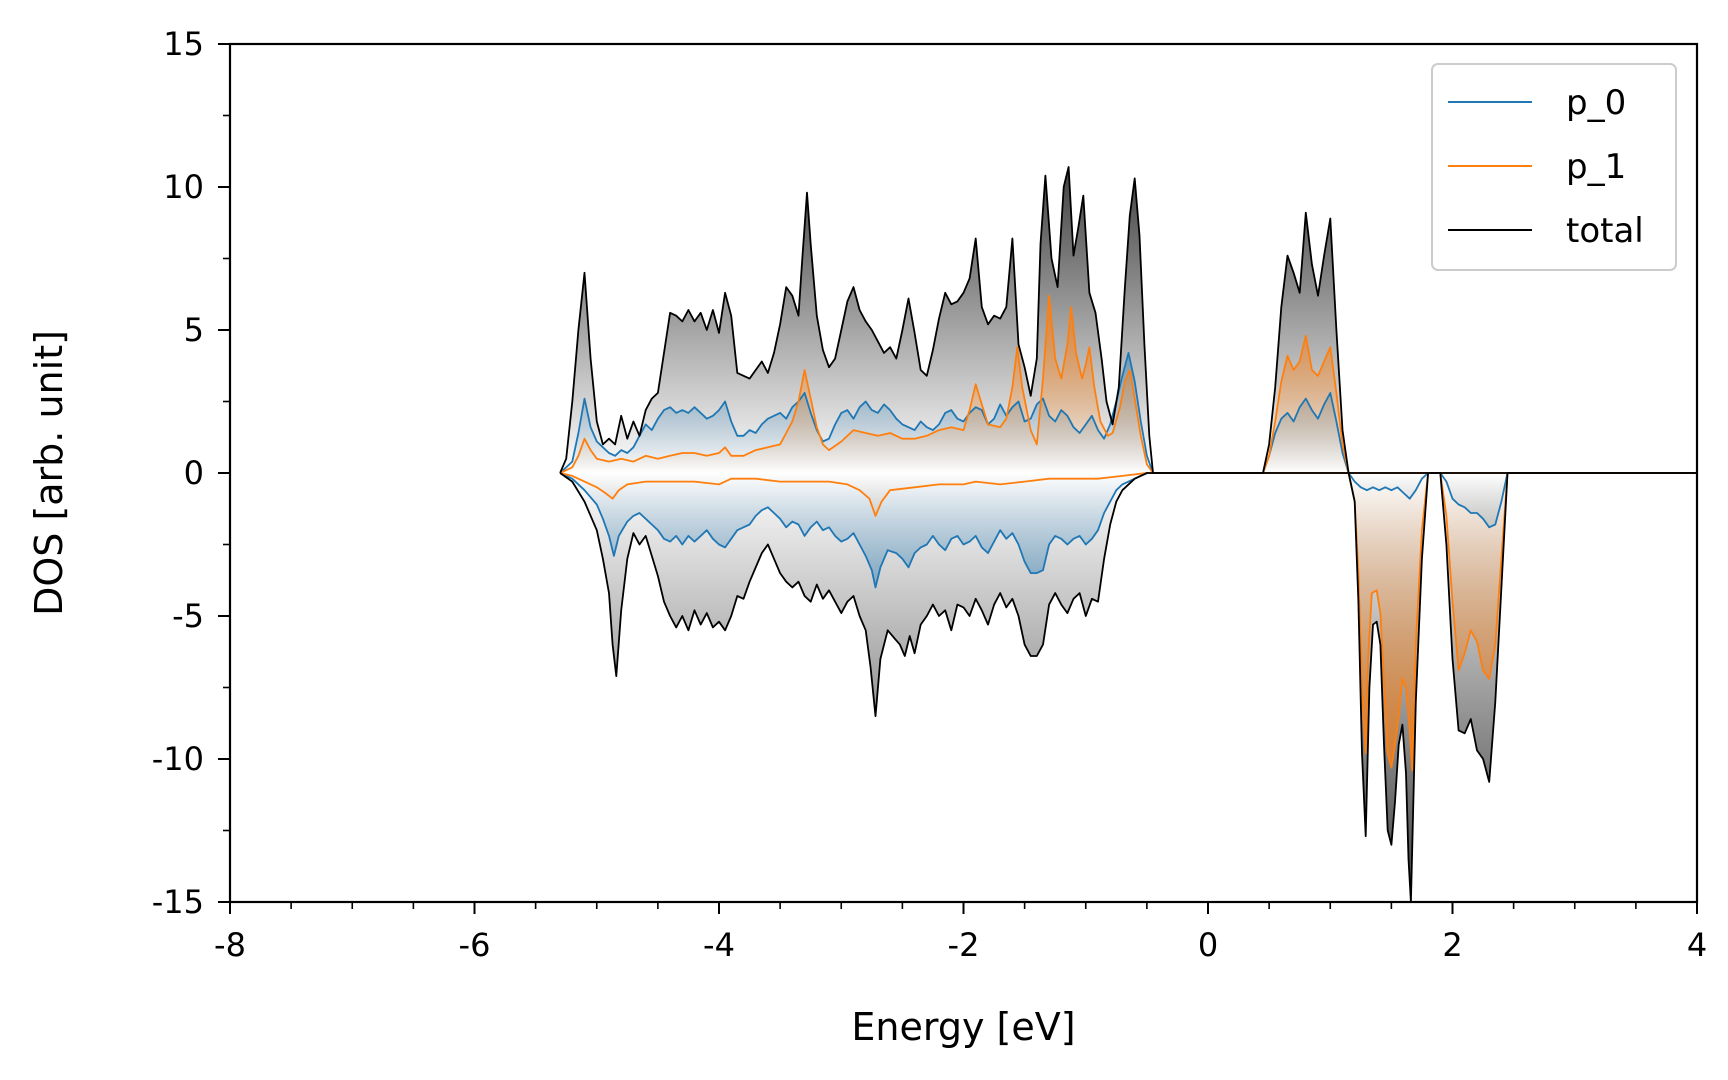  What do you see at coordinates (230, 945) in the screenshot?
I see `x-tick-label: -8` at bounding box center [230, 945].